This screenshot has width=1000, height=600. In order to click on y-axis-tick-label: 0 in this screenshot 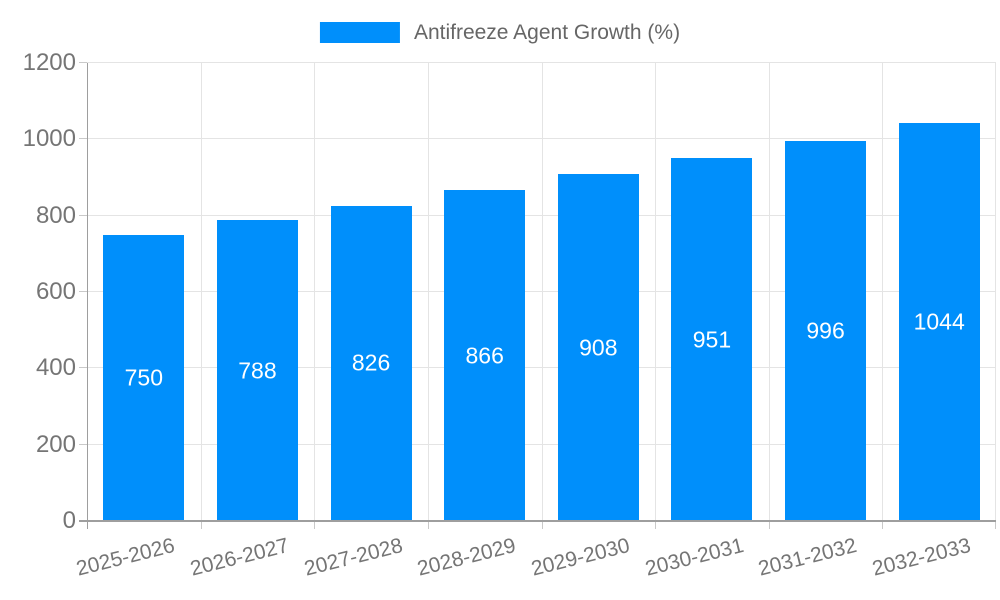, I will do `click(69, 520)`.